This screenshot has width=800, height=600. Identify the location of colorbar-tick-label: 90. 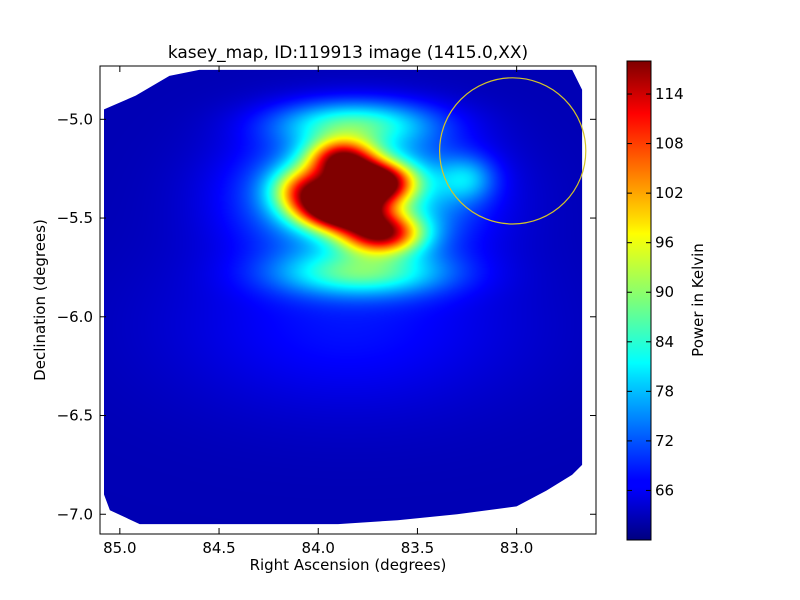
(664, 292).